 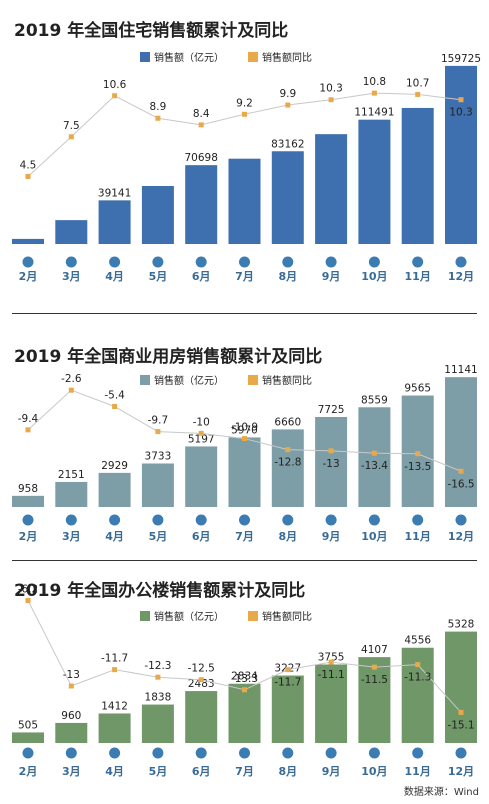 What do you see at coordinates (331, 410) in the screenshot?
I see `bar-value-label: 7725` at bounding box center [331, 410].